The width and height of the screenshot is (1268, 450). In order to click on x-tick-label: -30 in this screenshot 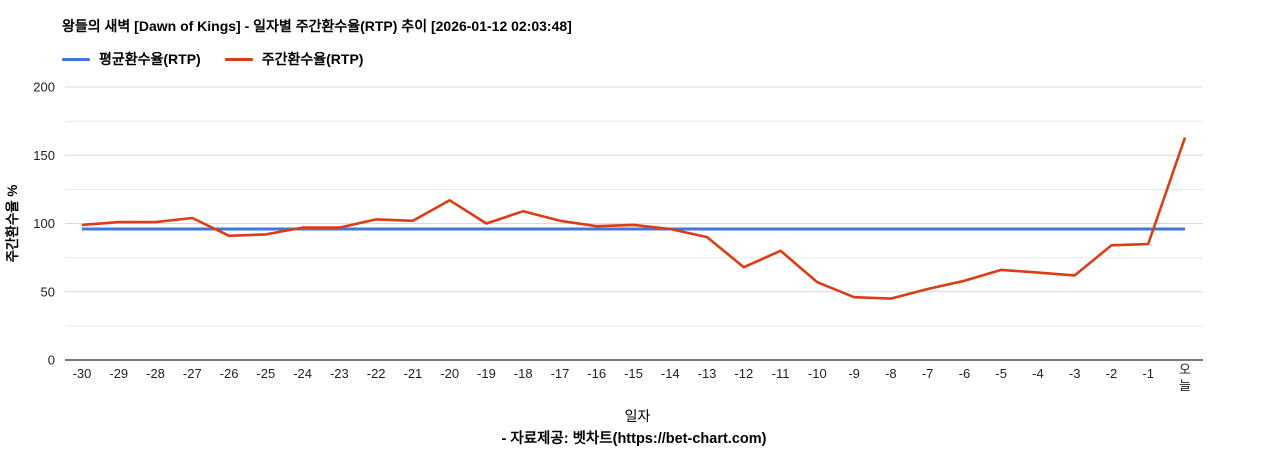, I will do `click(82, 373)`.